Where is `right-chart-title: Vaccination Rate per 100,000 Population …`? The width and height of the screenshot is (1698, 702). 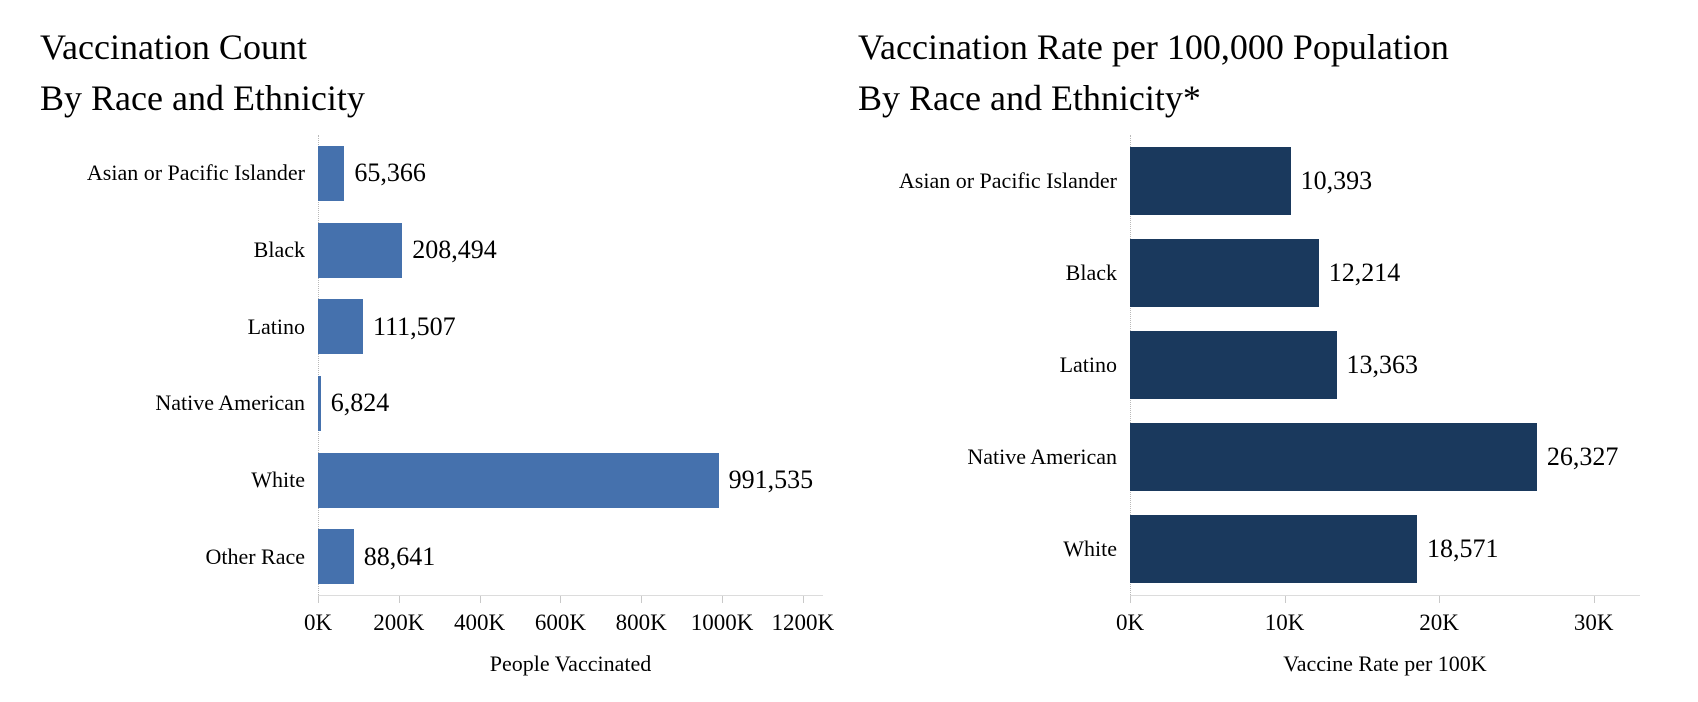 right-chart-title: Vaccination Rate per 100,000 Population … is located at coordinates (1153, 73).